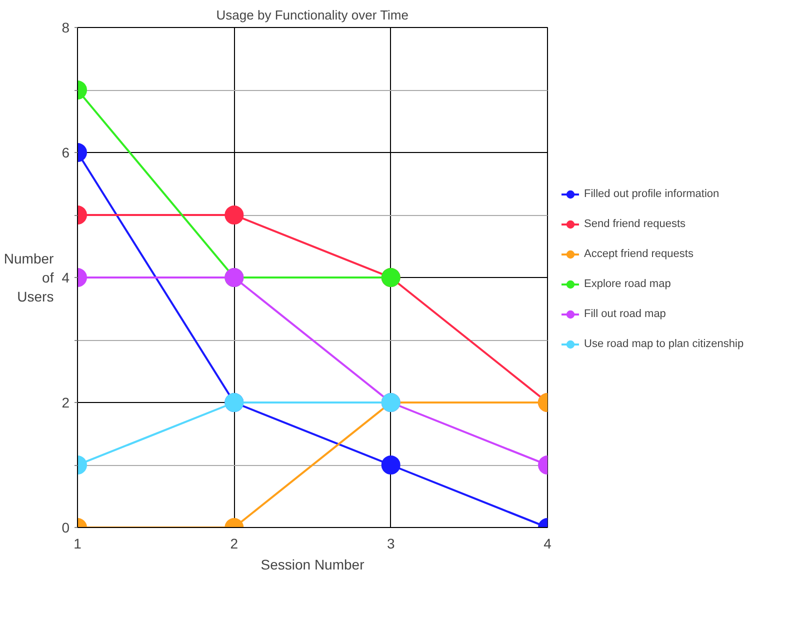 Image resolution: width=812 pixels, height=643 pixels. Describe the element at coordinates (78, 544) in the screenshot. I see `x-tick-label: 1` at that location.